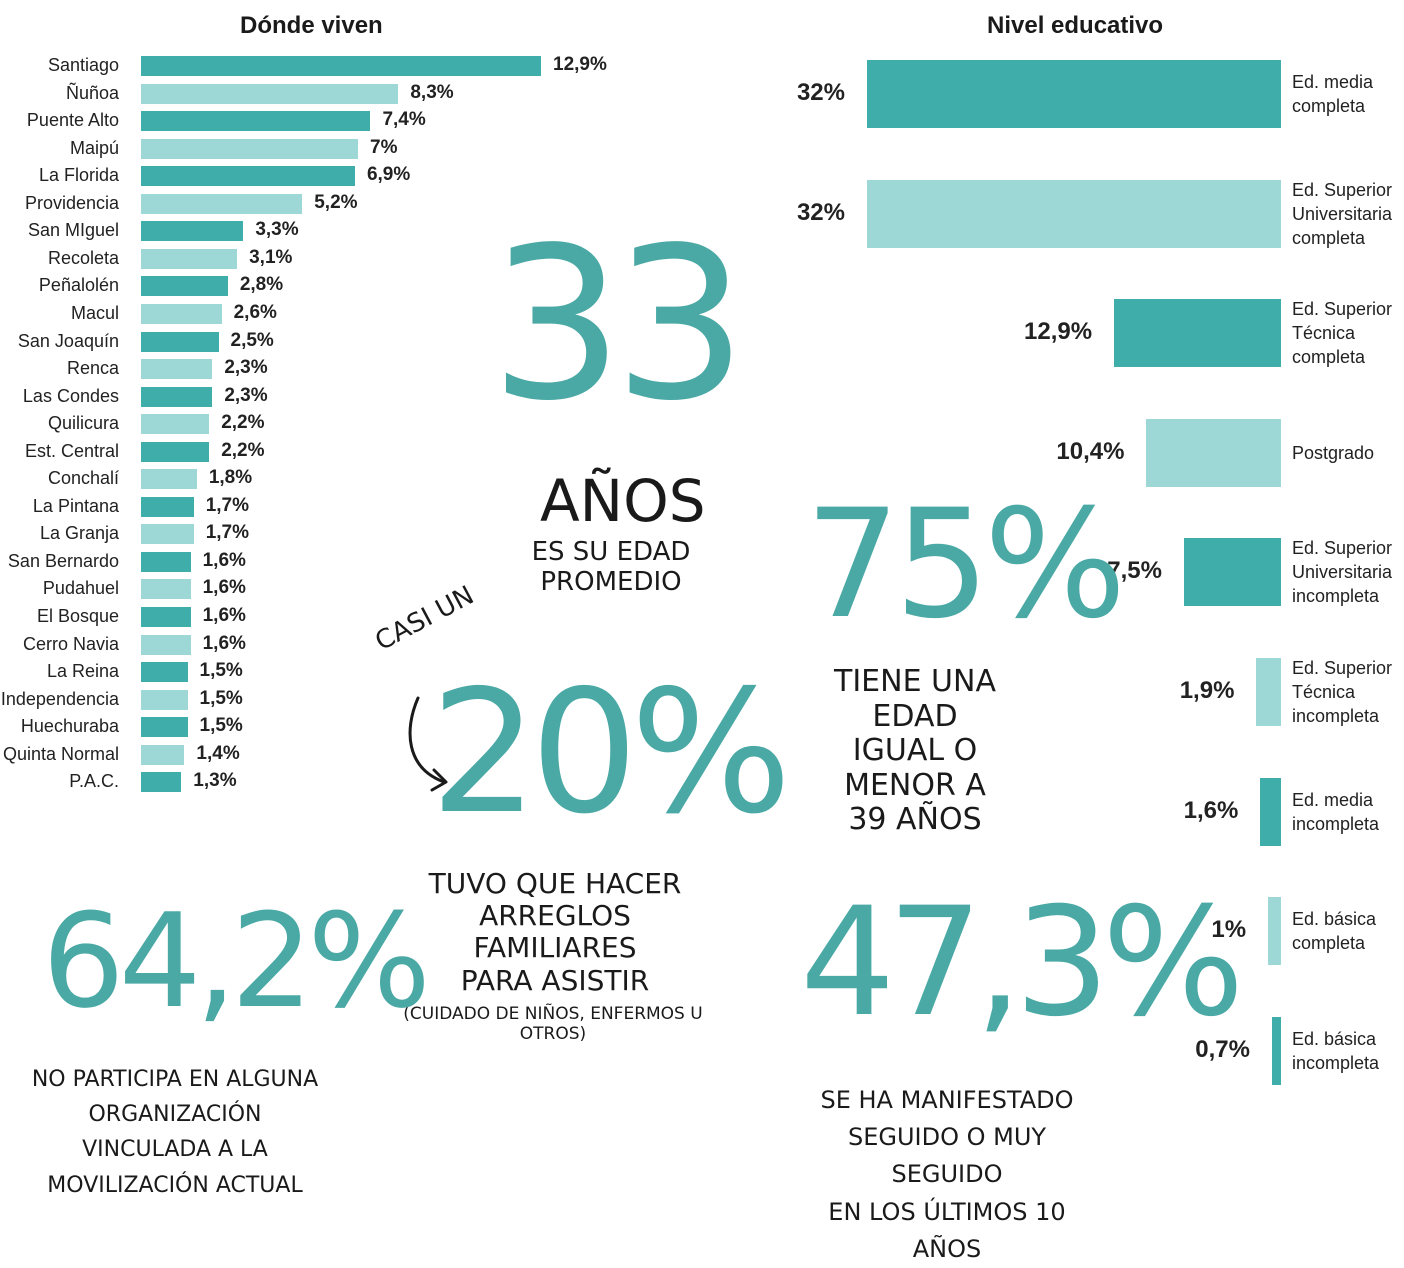  I want to click on value-label: 2,3%, so click(246, 395).